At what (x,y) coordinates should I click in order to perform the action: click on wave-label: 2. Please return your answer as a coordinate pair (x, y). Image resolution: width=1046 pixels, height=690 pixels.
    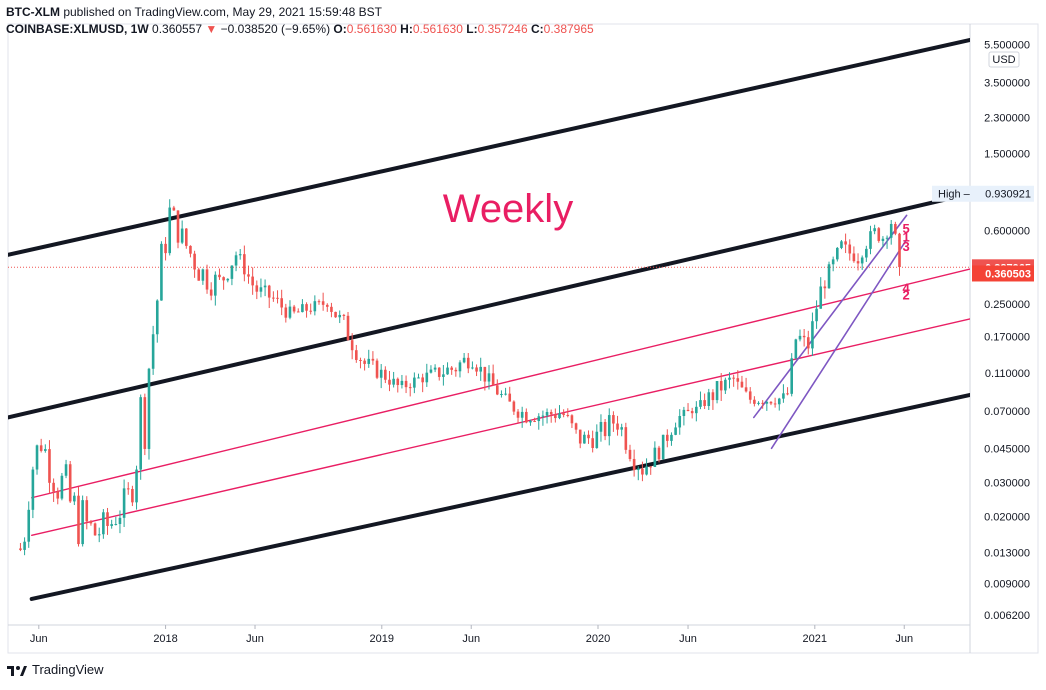
    Looking at the image, I should click on (906, 295).